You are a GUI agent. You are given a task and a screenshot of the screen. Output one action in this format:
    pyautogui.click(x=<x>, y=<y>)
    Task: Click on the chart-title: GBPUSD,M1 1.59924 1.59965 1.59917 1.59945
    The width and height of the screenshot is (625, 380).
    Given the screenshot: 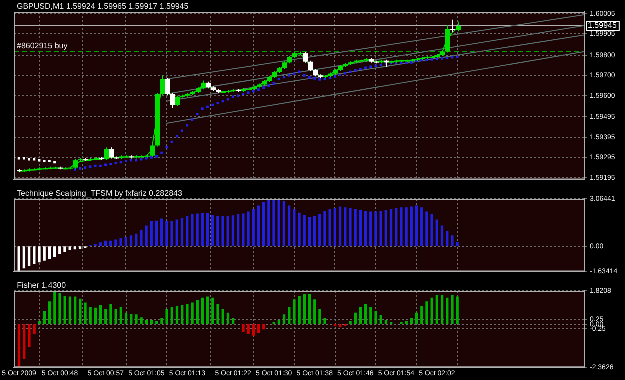 What is the action you would take?
    pyautogui.click(x=103, y=6)
    